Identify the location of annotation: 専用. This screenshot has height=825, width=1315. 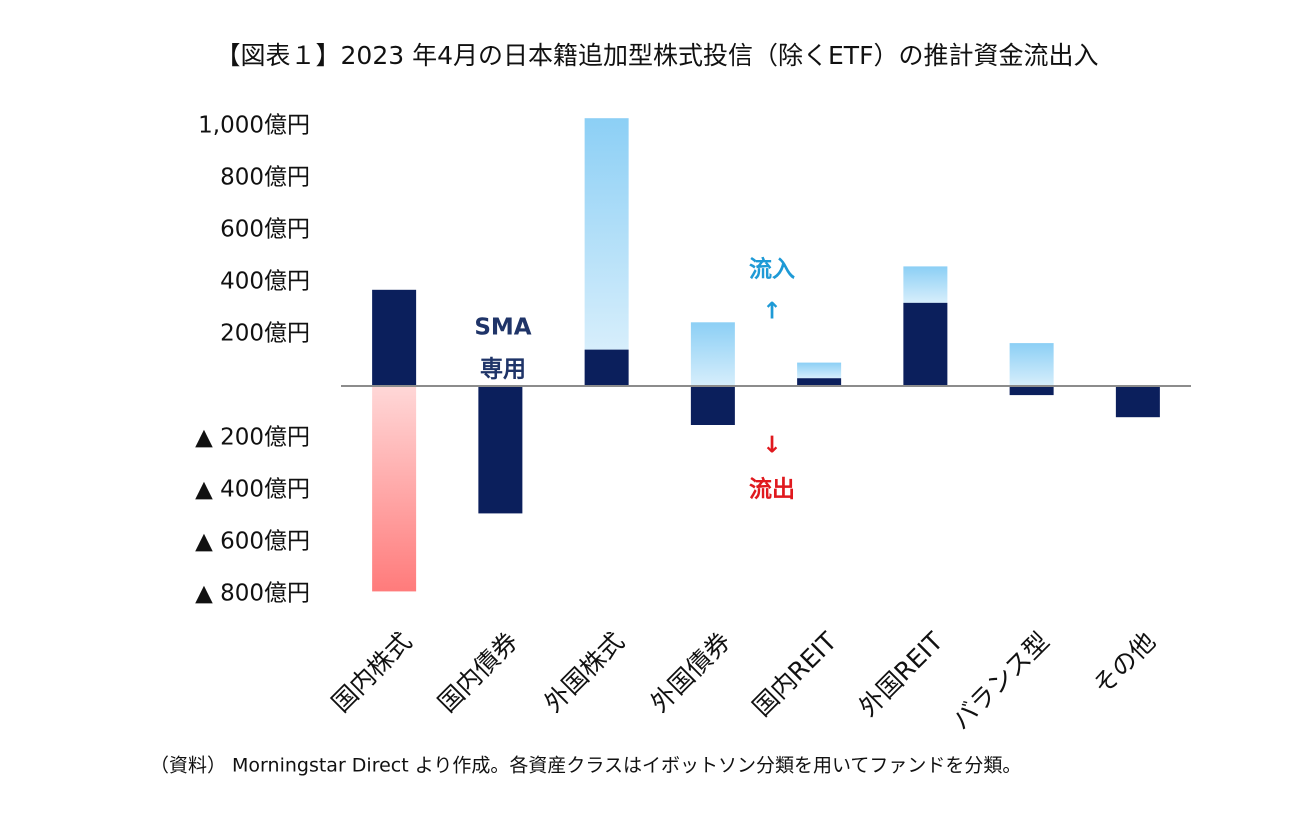
(503, 370).